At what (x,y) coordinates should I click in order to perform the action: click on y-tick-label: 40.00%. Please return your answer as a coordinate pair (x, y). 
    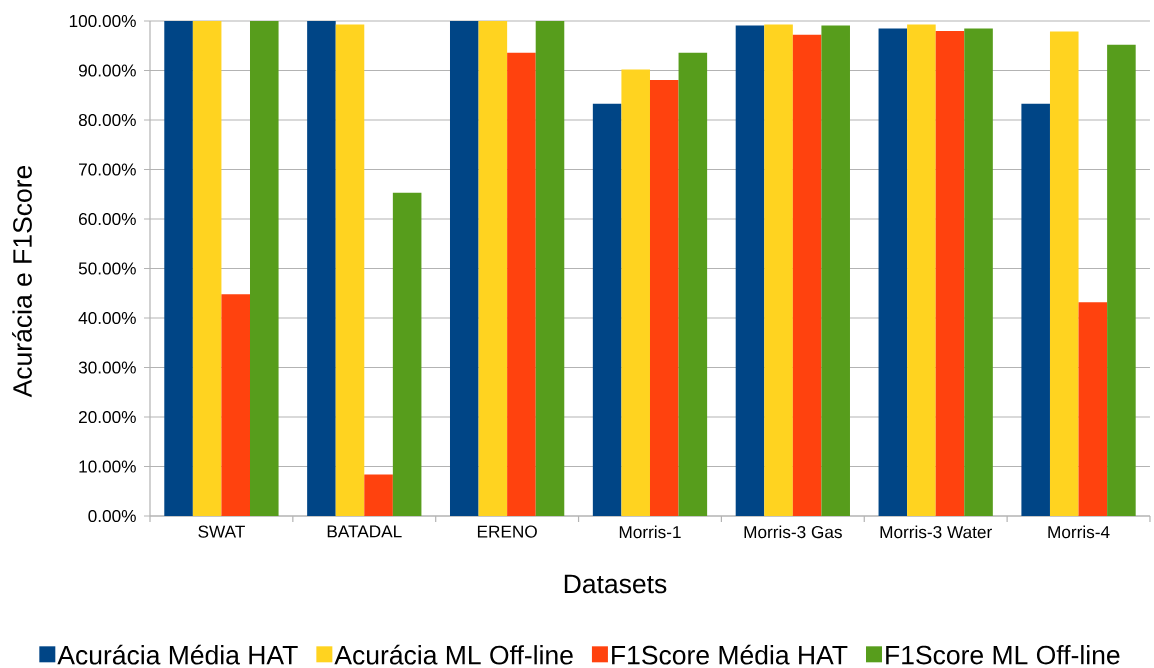
    Looking at the image, I should click on (107, 318).